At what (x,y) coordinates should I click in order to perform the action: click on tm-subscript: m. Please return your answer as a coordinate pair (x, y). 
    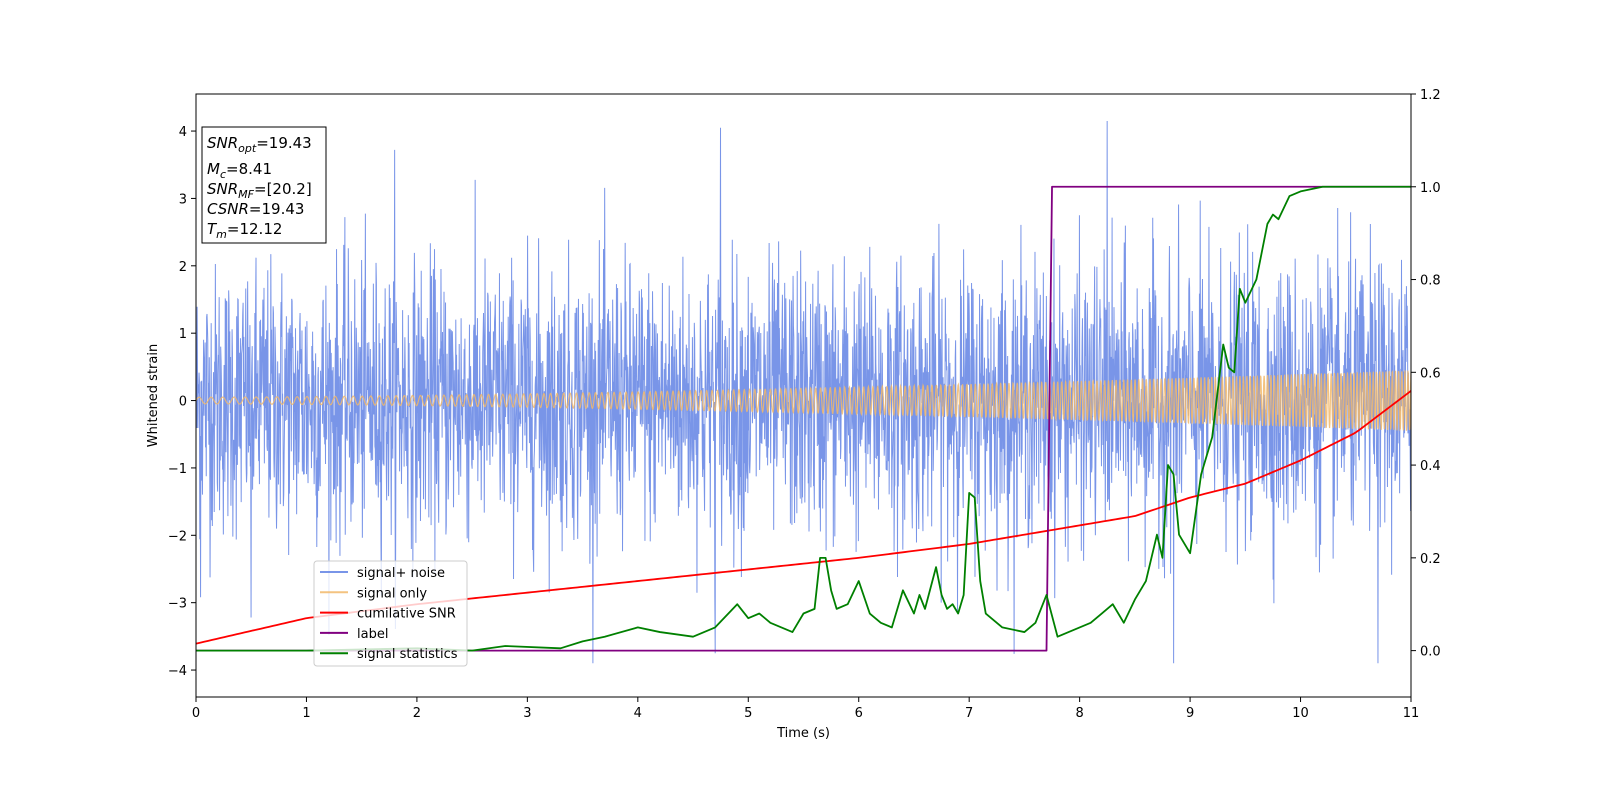
    Looking at the image, I should click on (221, 234).